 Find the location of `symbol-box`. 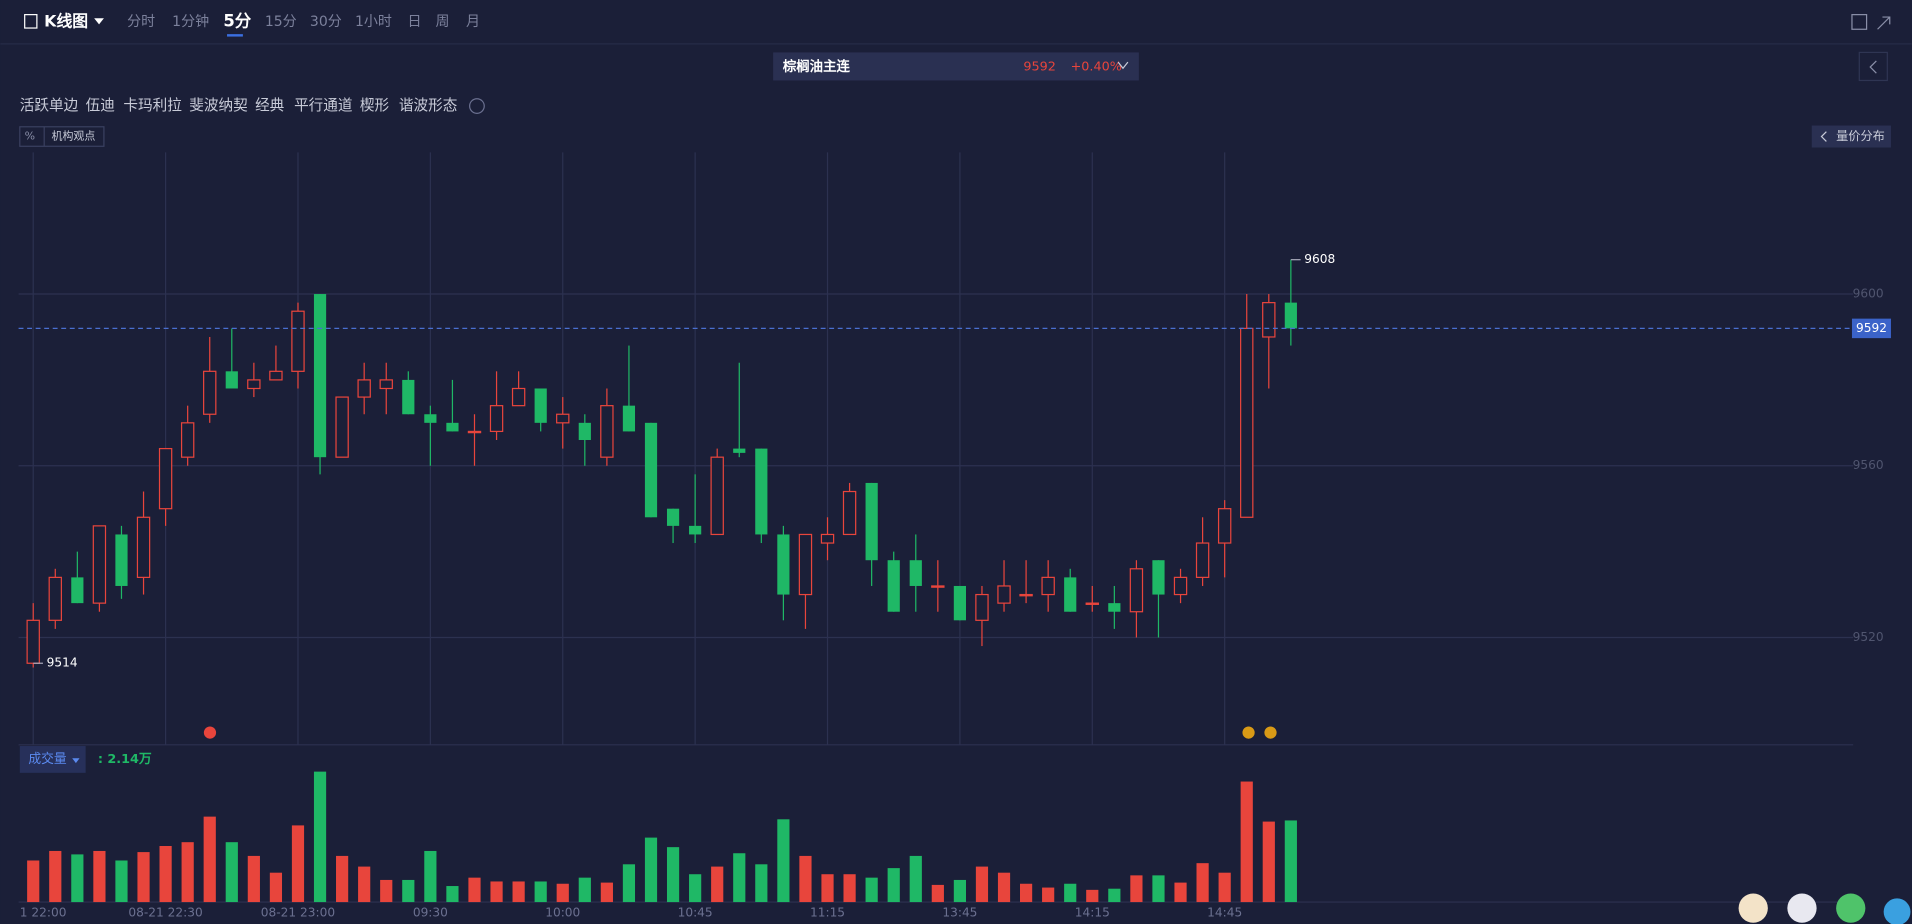

symbol-box is located at coordinates (956, 66).